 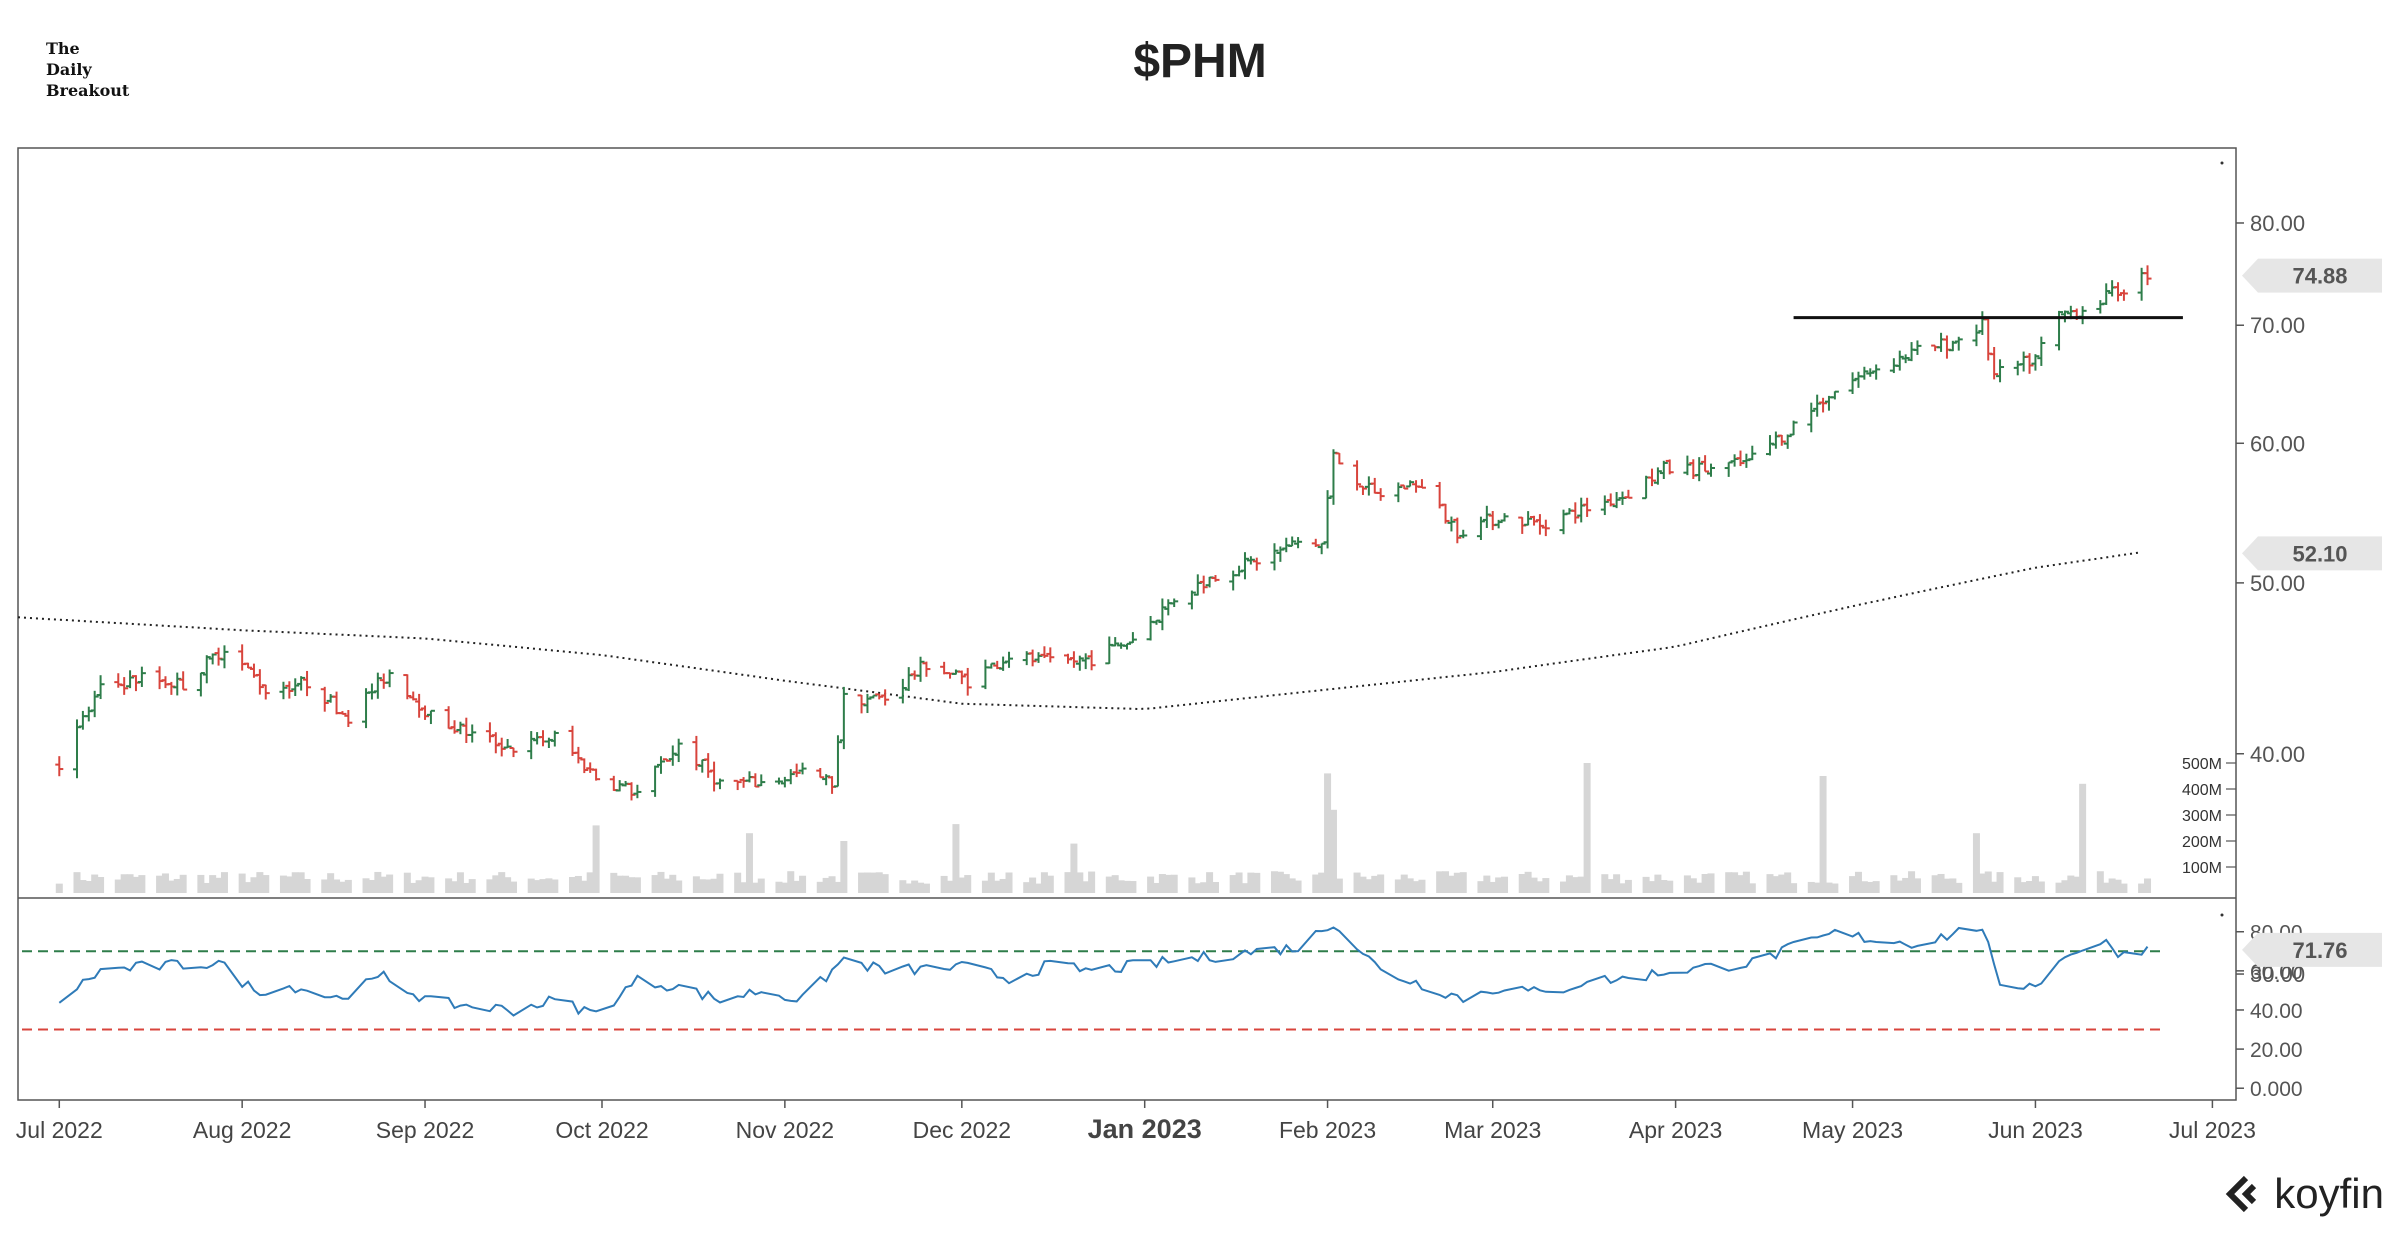 I want to click on moving-average-badge-shape, so click(x=2312, y=553).